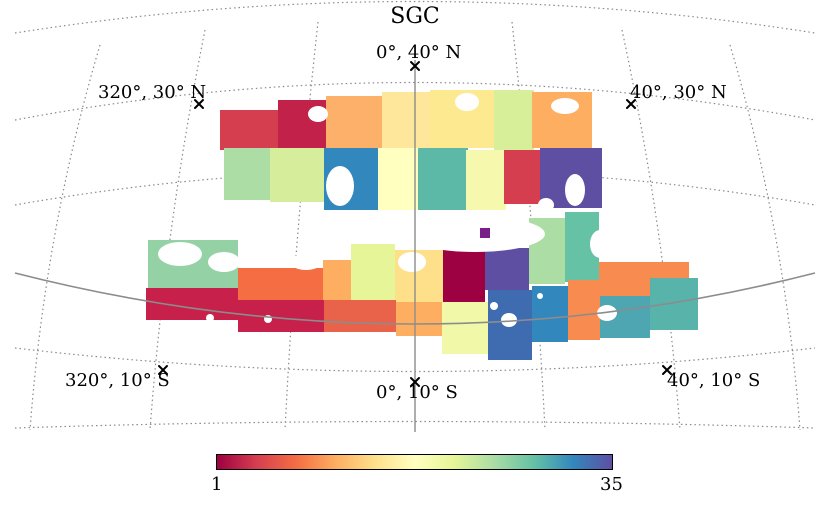 Image resolution: width=830 pixels, height=528 pixels. Describe the element at coordinates (163, 370) in the screenshot. I see `marker-320-10s` at that location.